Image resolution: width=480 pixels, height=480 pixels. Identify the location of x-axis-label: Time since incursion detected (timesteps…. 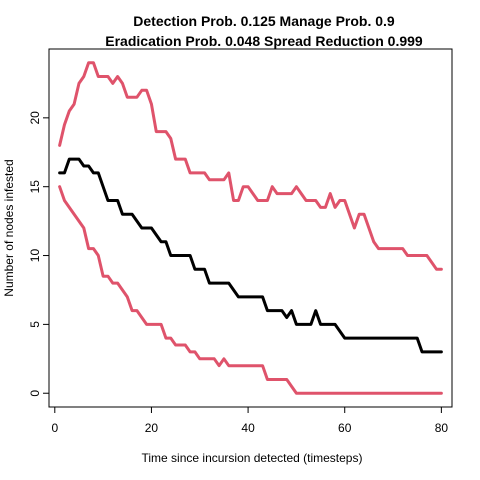
(252, 458).